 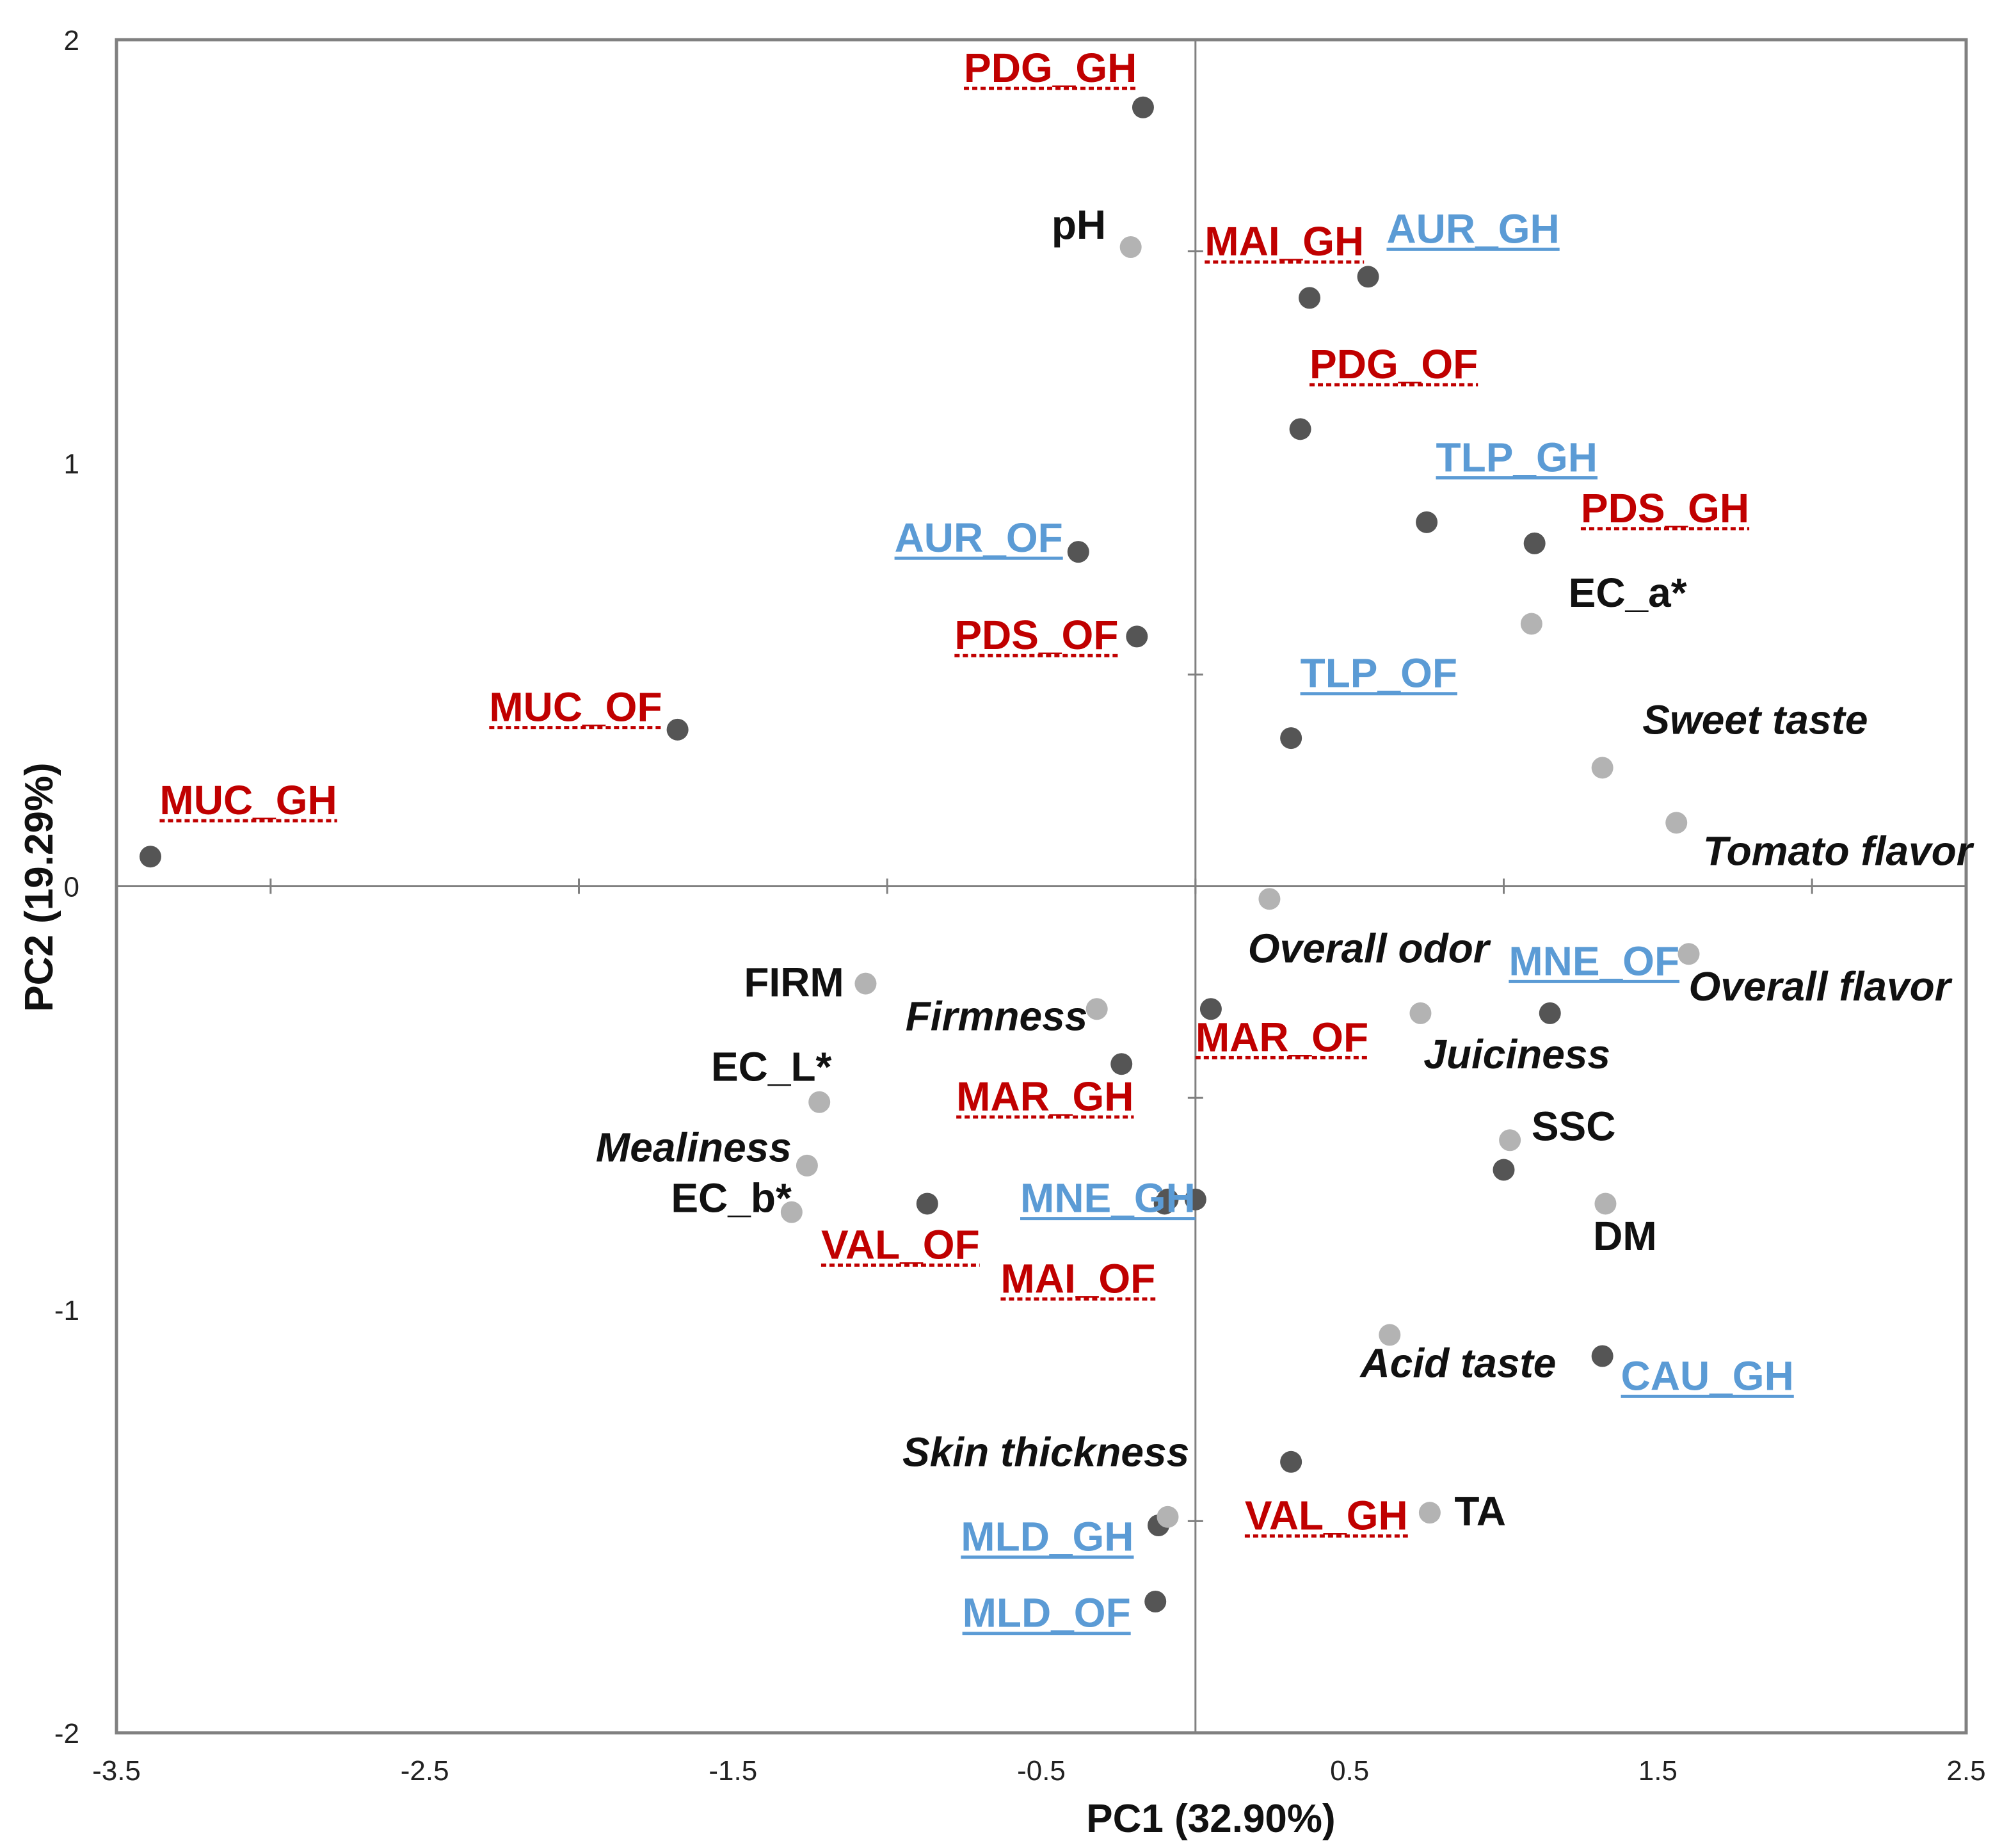 I want to click on variables-point-overall-odor, so click(x=1269, y=899).